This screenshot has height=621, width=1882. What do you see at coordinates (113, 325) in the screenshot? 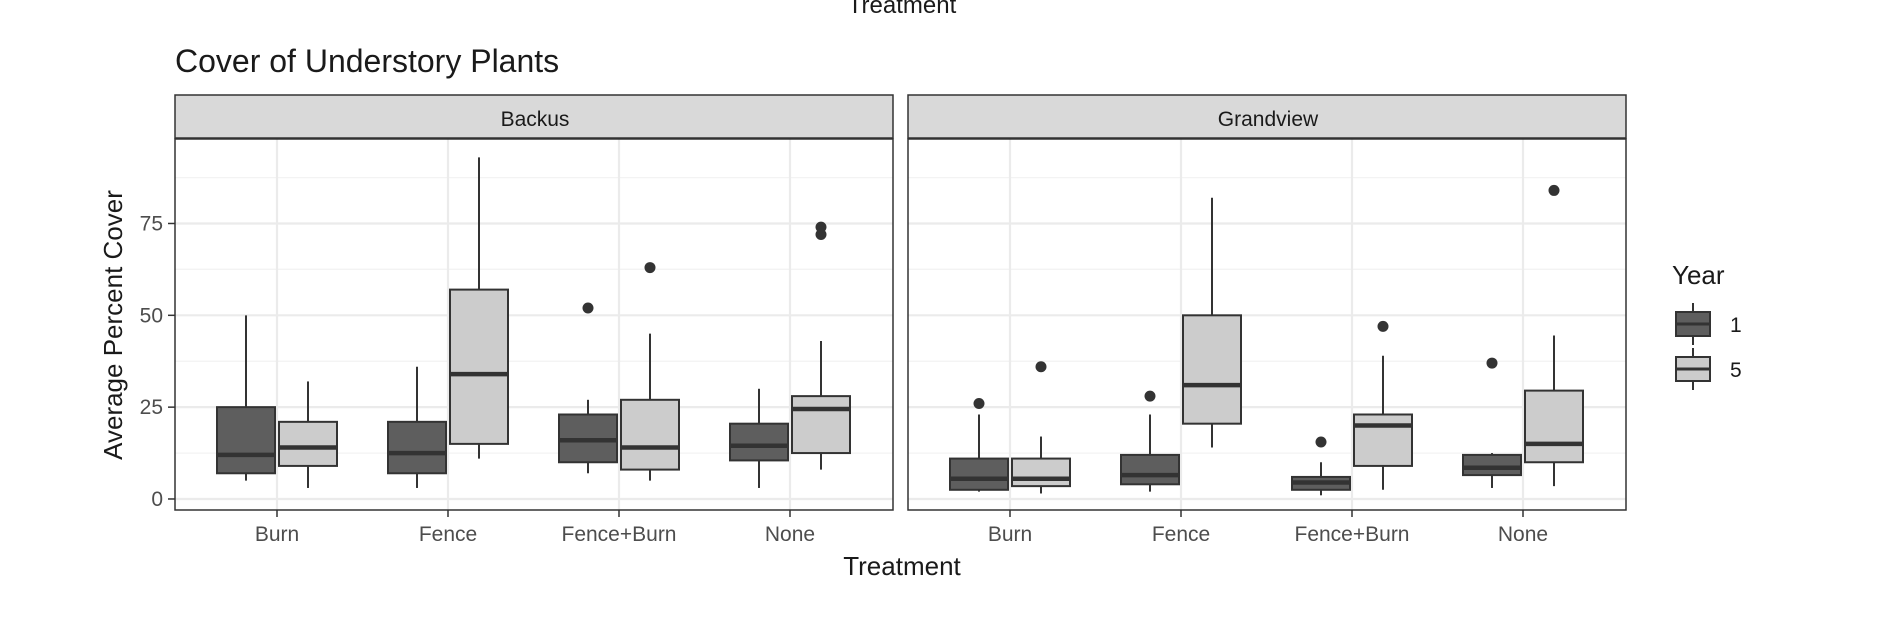
I see `y-axis-title: Average Percent Cover` at bounding box center [113, 325].